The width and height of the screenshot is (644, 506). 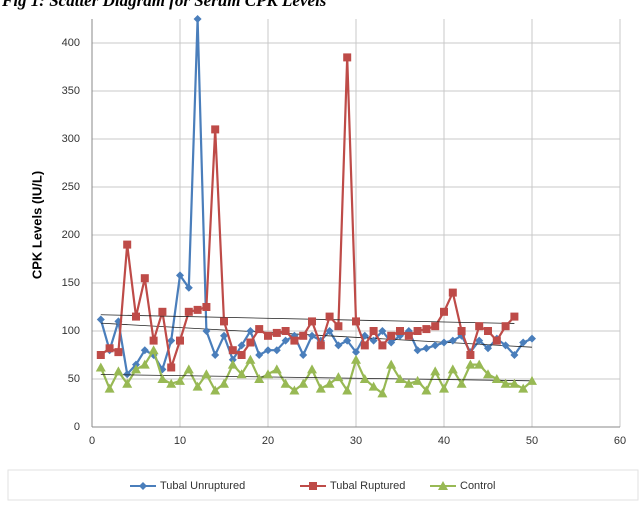 What do you see at coordinates (74, 379) in the screenshot?
I see `y-tick-label: 50` at bounding box center [74, 379].